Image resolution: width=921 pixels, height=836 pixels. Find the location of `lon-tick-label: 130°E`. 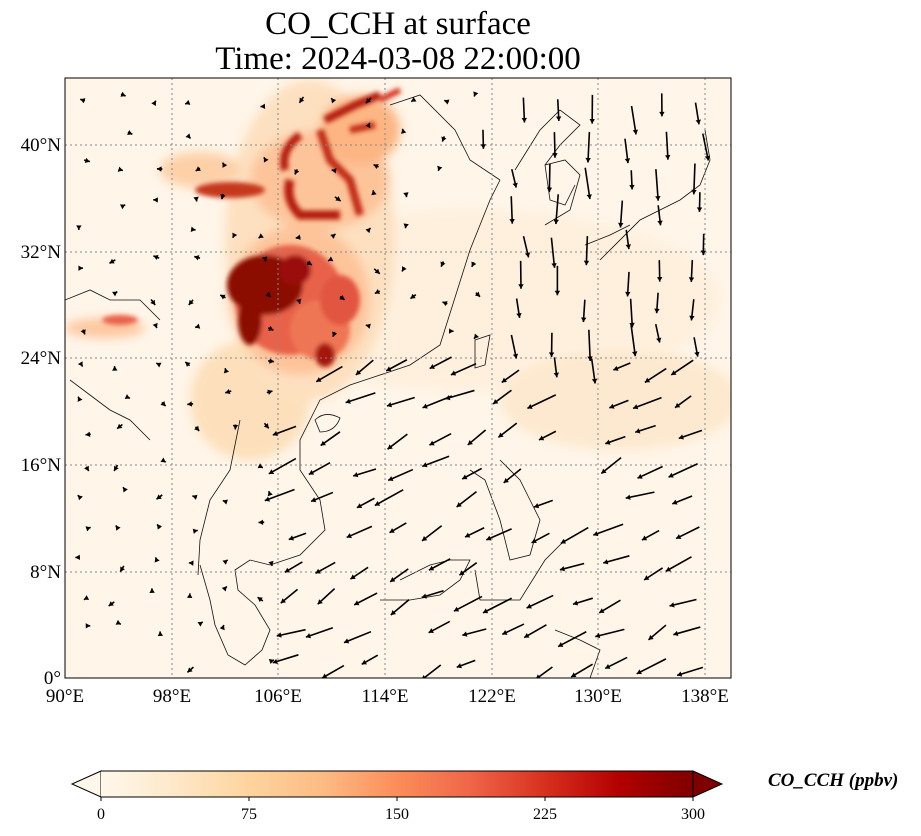

lon-tick-label: 130°E is located at coordinates (598, 696).